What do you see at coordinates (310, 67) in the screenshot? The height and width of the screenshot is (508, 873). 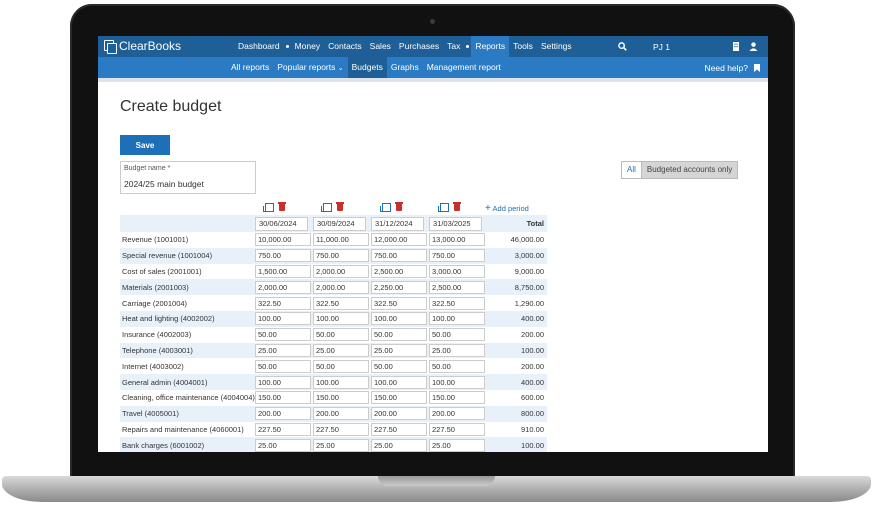 I see `subnav-popular-reports: Popular reports ⌄` at bounding box center [310, 67].